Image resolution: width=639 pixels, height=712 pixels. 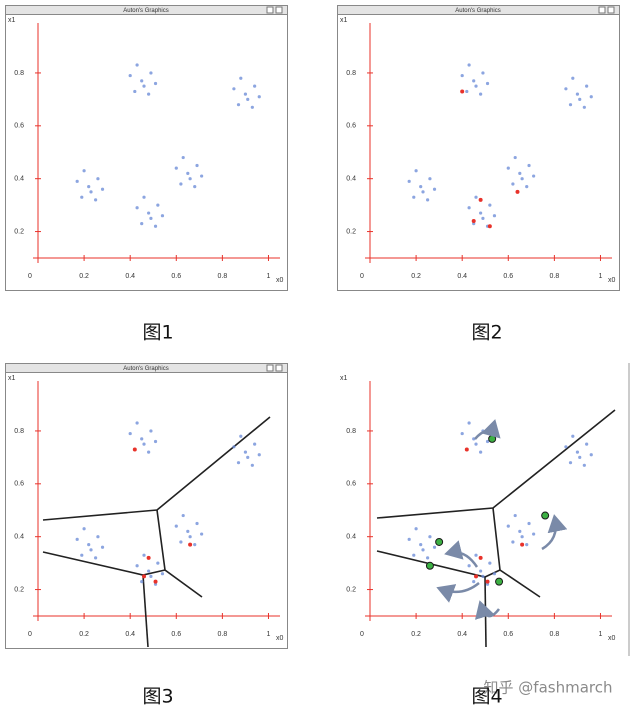 What do you see at coordinates (270, 10) in the screenshot?
I see `window-button` at bounding box center [270, 10].